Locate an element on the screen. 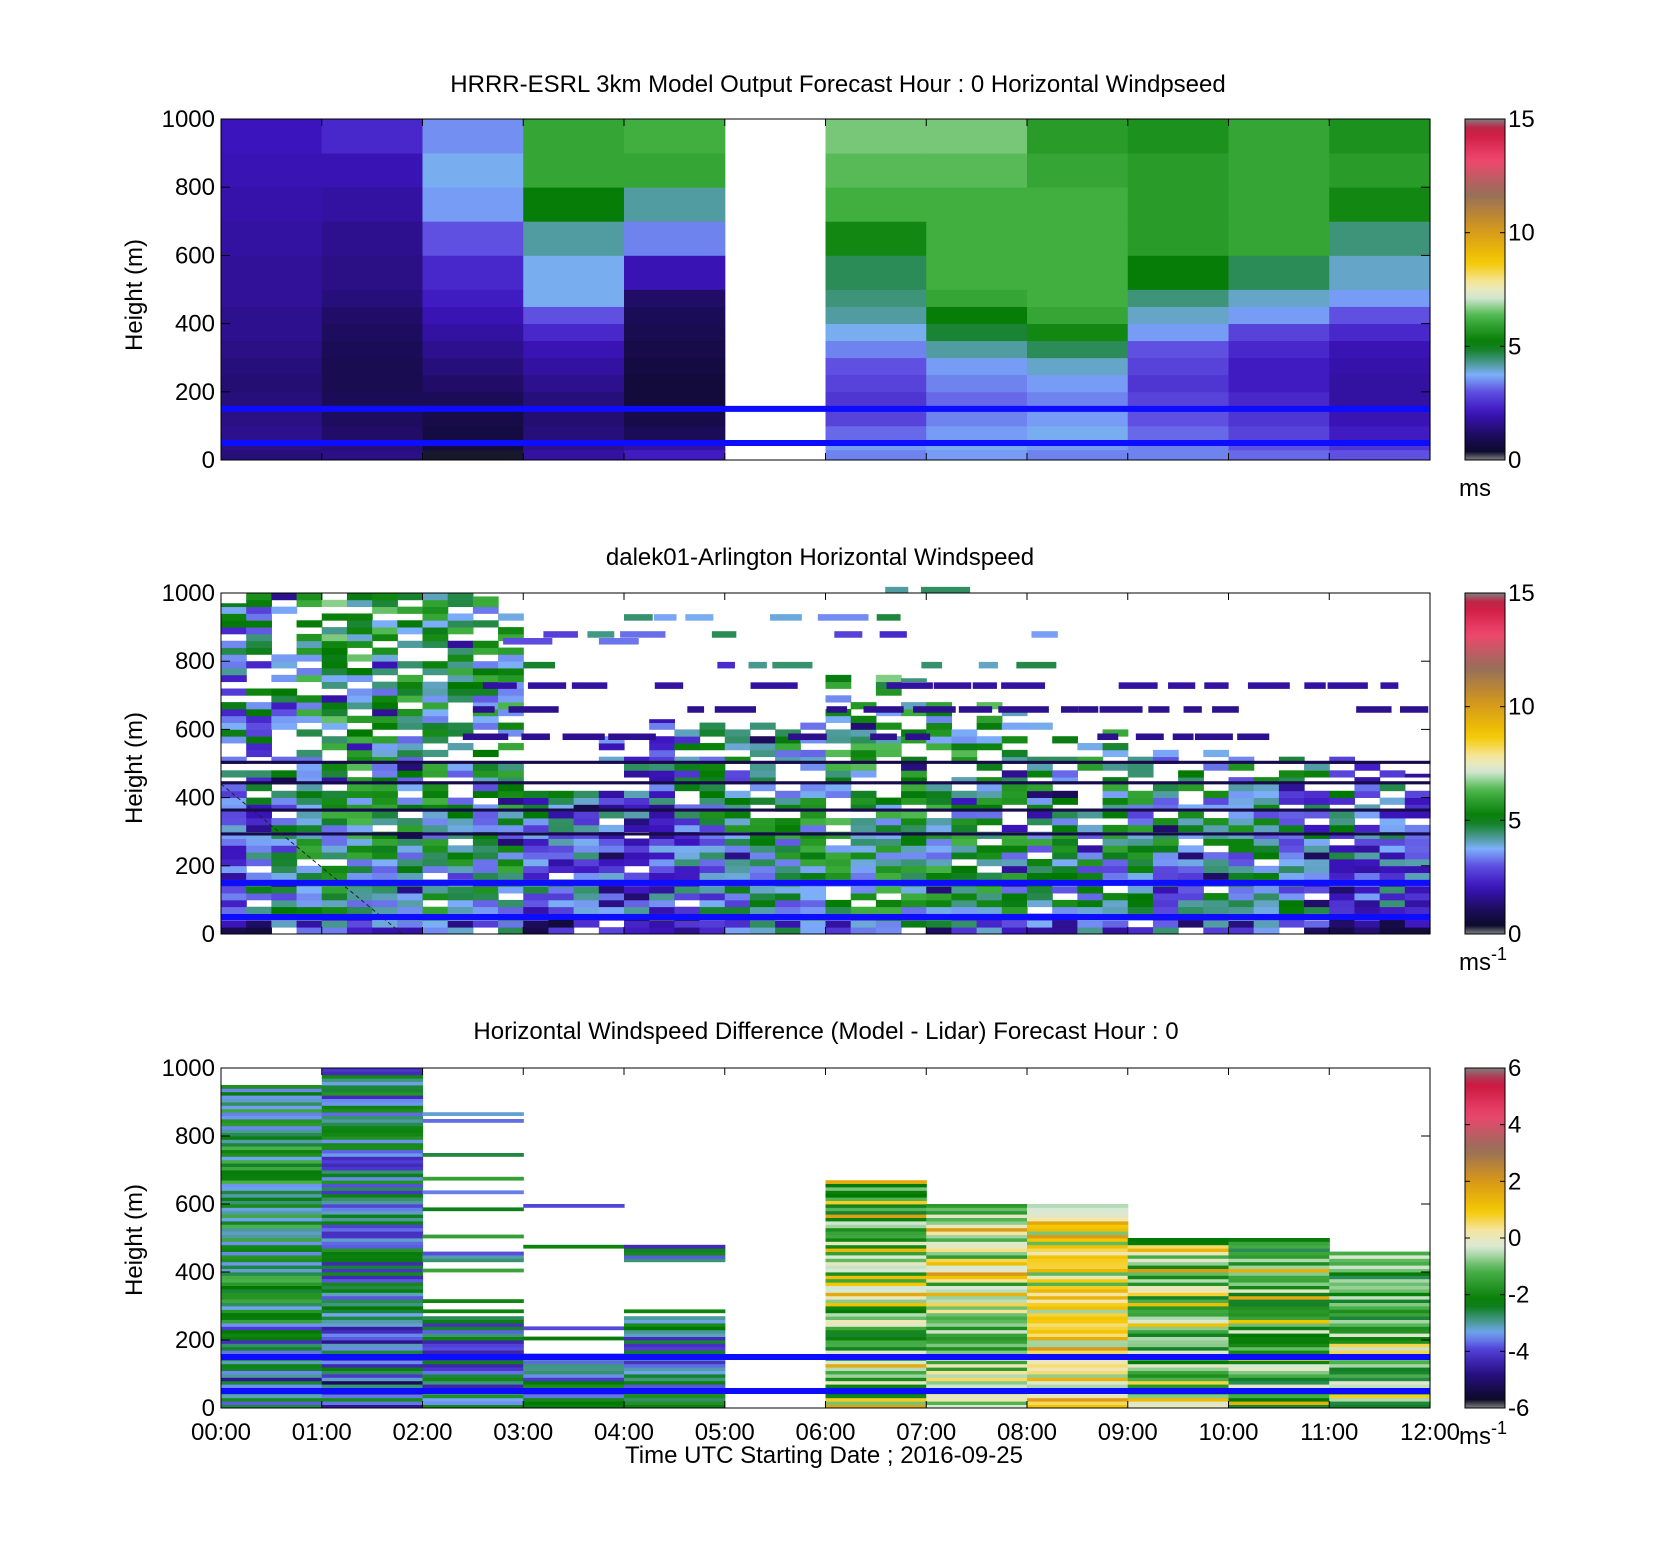  colorbar-tick-label: 0 is located at coordinates (1514, 1238).